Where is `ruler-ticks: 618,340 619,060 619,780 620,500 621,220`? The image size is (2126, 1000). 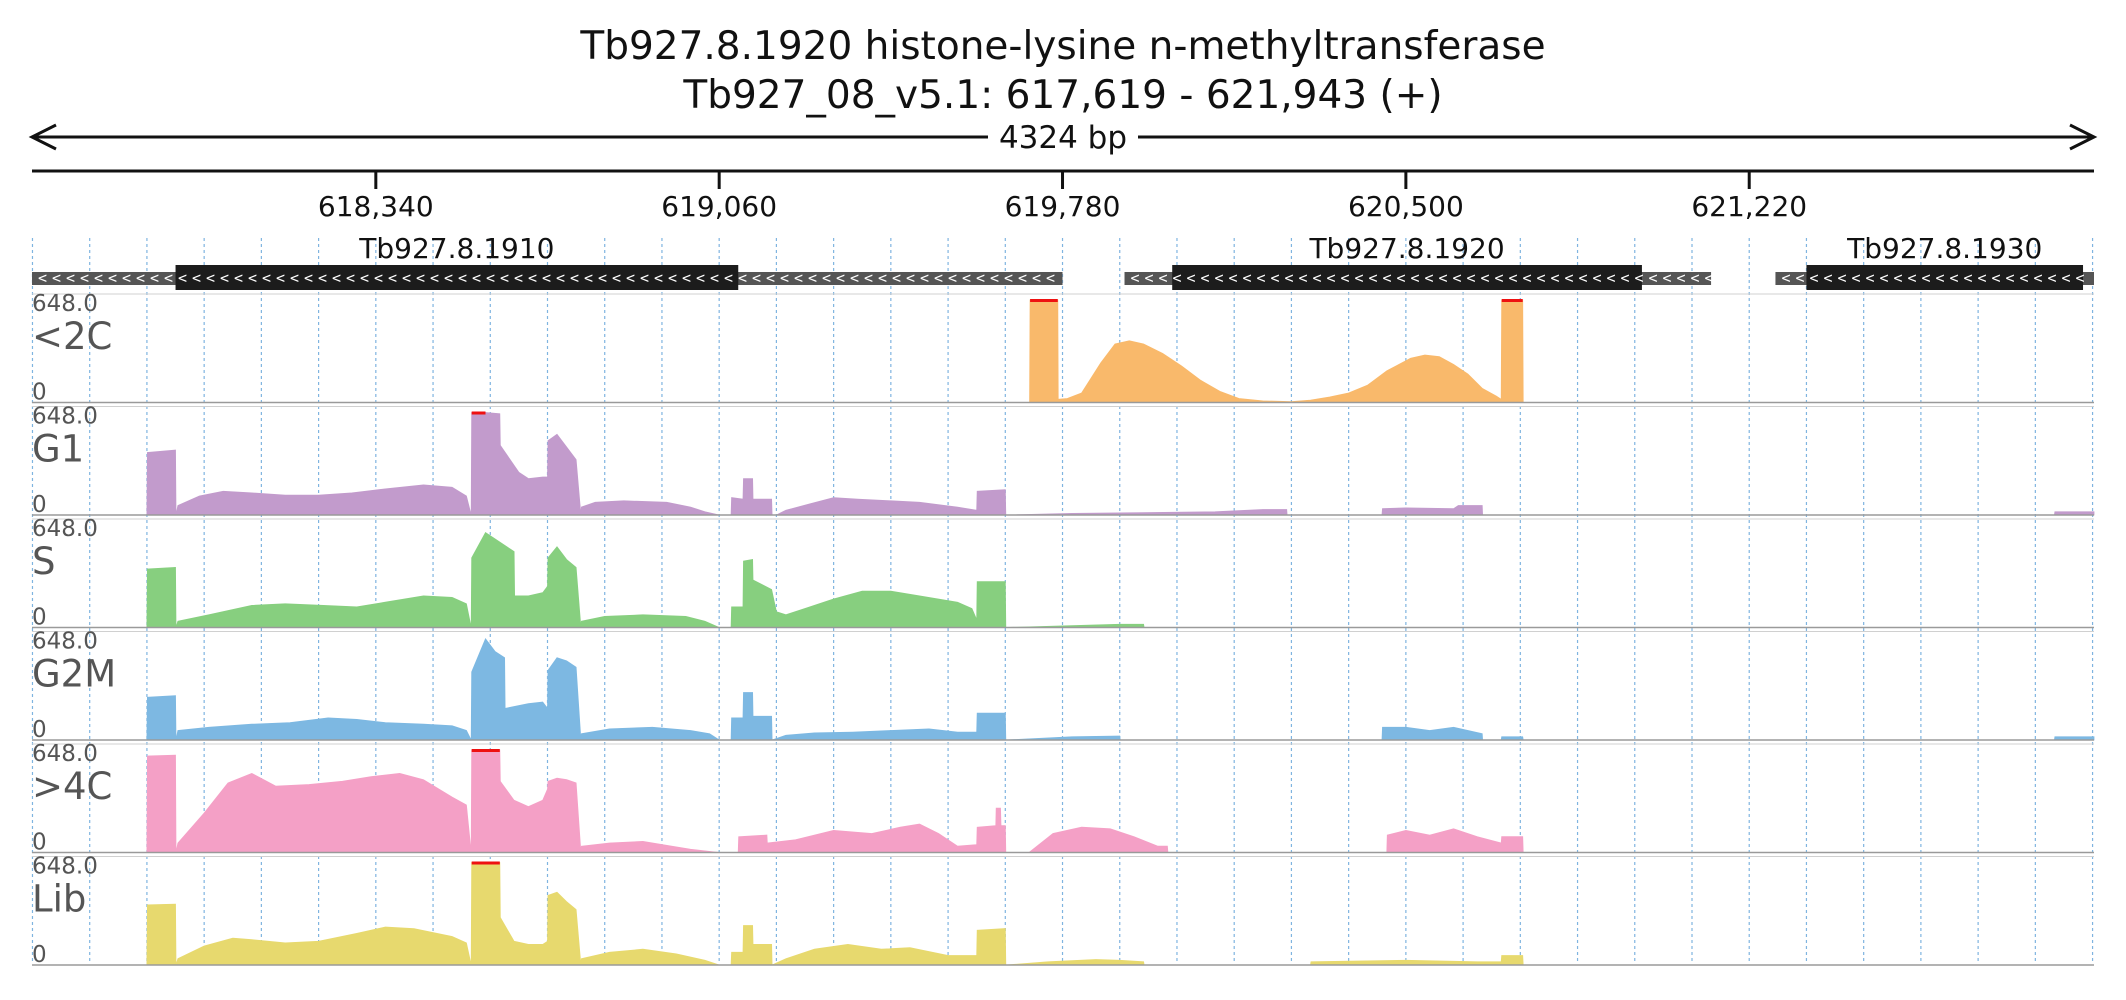 ruler-ticks: 618,340 619,060 619,780 620,500 621,220 is located at coordinates (1062, 197).